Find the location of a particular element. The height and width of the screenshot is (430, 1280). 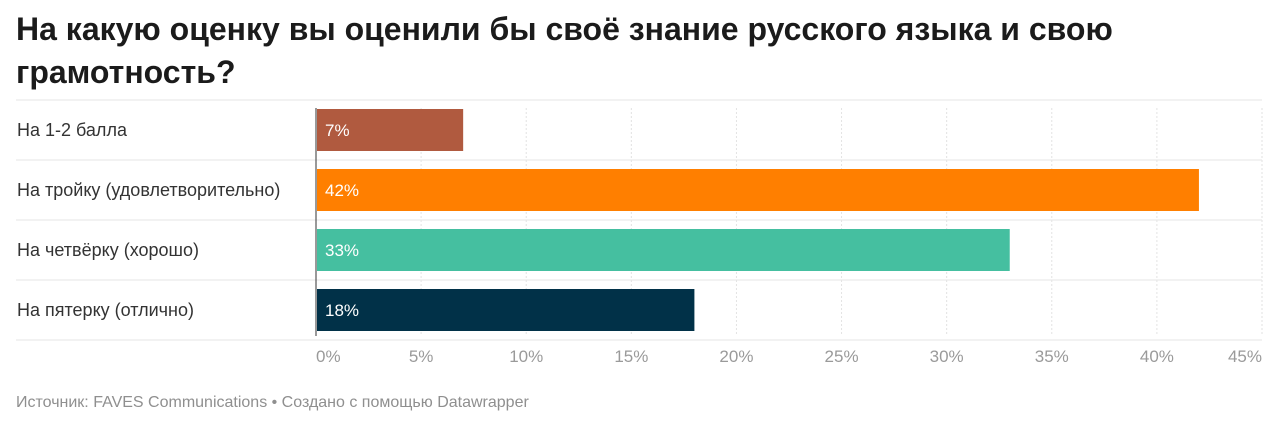

tick-label: 20% is located at coordinates (736, 356).